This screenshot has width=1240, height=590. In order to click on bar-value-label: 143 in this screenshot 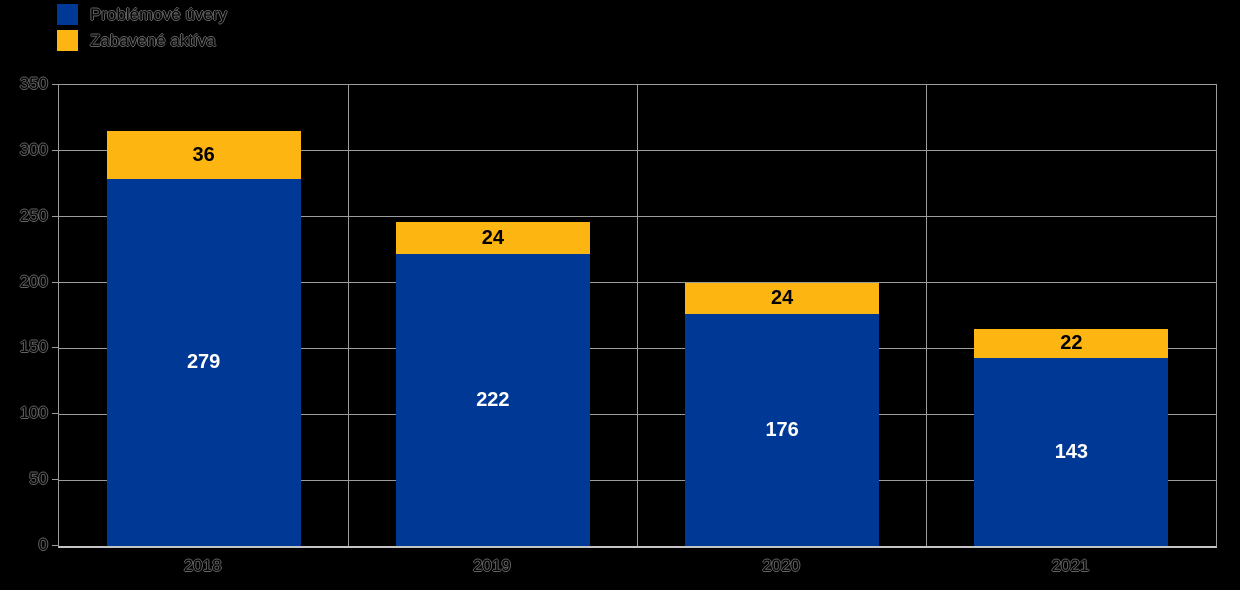, I will do `click(1071, 451)`.